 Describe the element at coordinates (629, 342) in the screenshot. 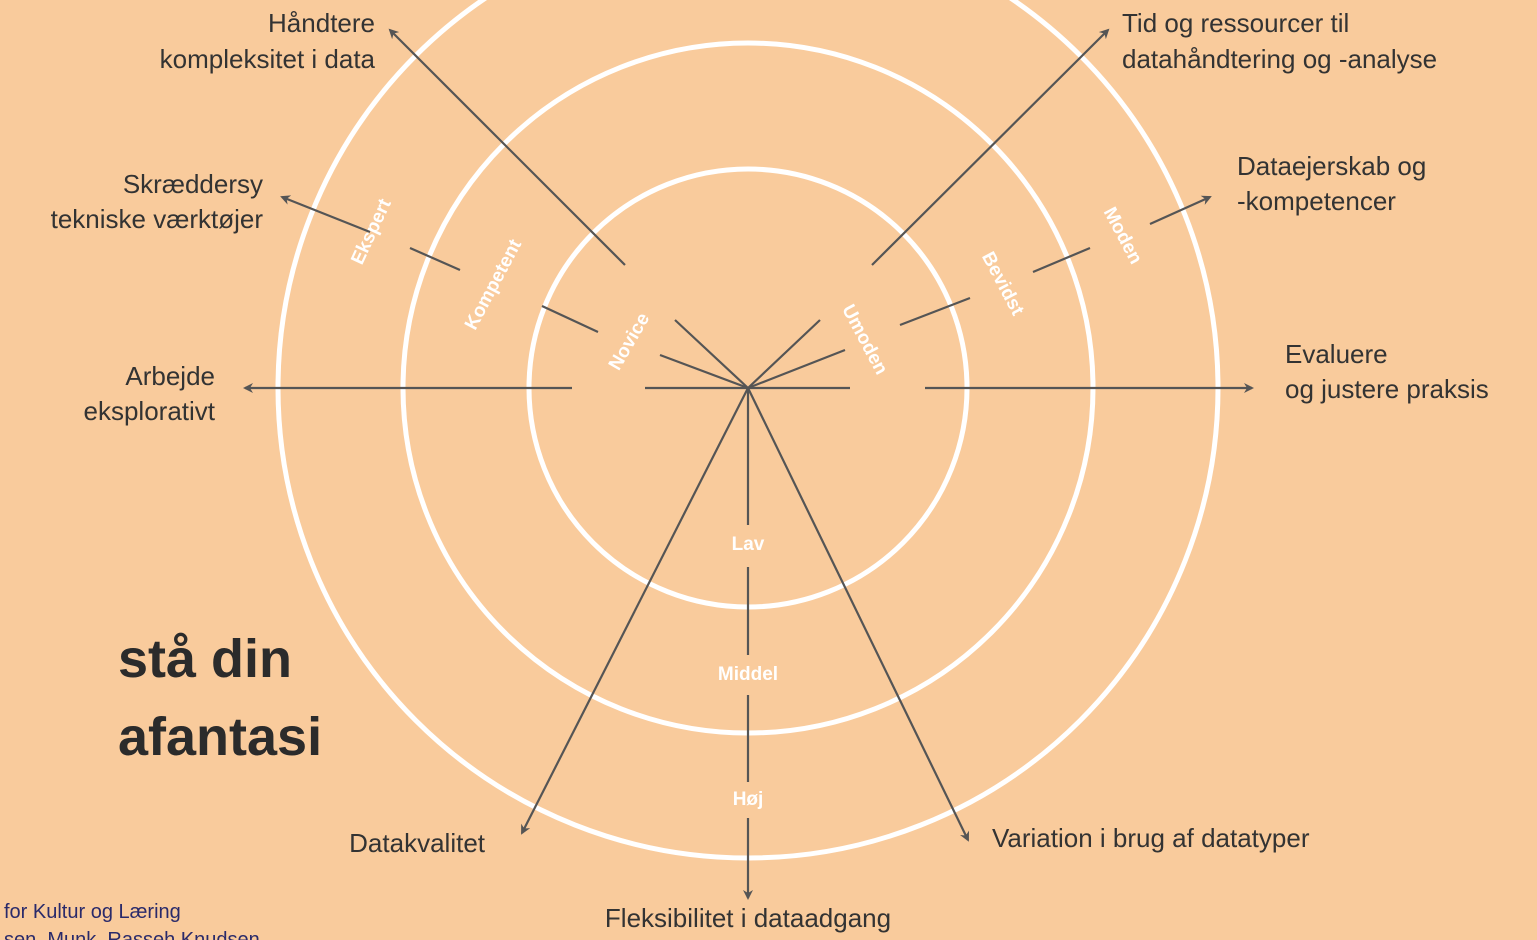

I see `ring-label: Novice` at that location.